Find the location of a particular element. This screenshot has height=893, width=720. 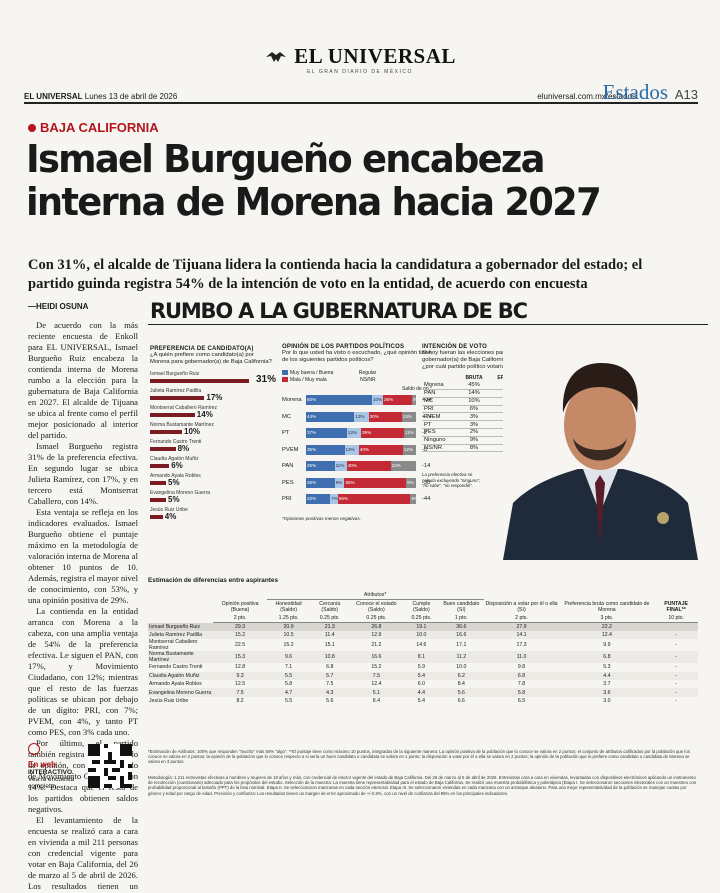

preference-header: PREFERENCIA DE CANDIDATO(A) is located at coordinates (202, 349).